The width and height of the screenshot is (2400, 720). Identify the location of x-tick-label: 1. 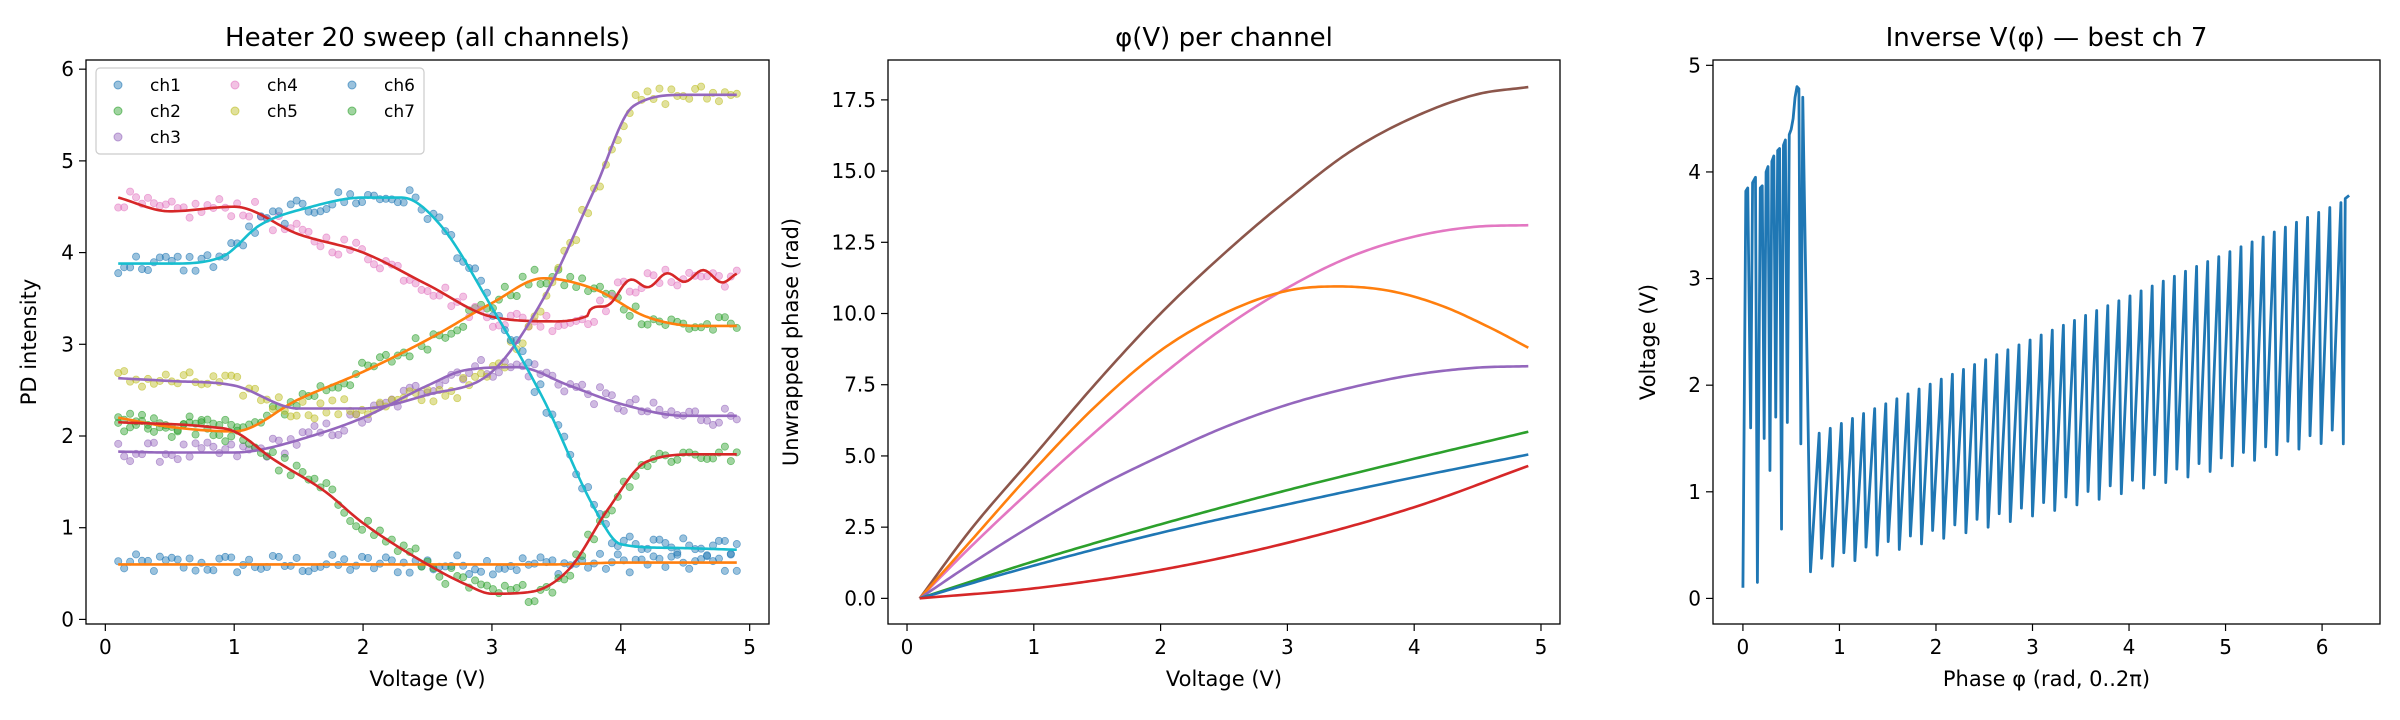
(1033, 647).